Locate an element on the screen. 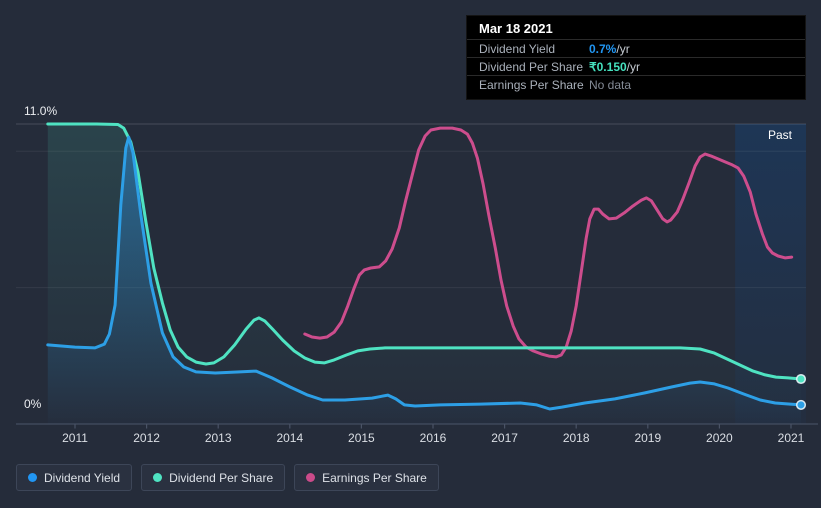 The width and height of the screenshot is (821, 508). x-axis-label: 2021 is located at coordinates (791, 438).